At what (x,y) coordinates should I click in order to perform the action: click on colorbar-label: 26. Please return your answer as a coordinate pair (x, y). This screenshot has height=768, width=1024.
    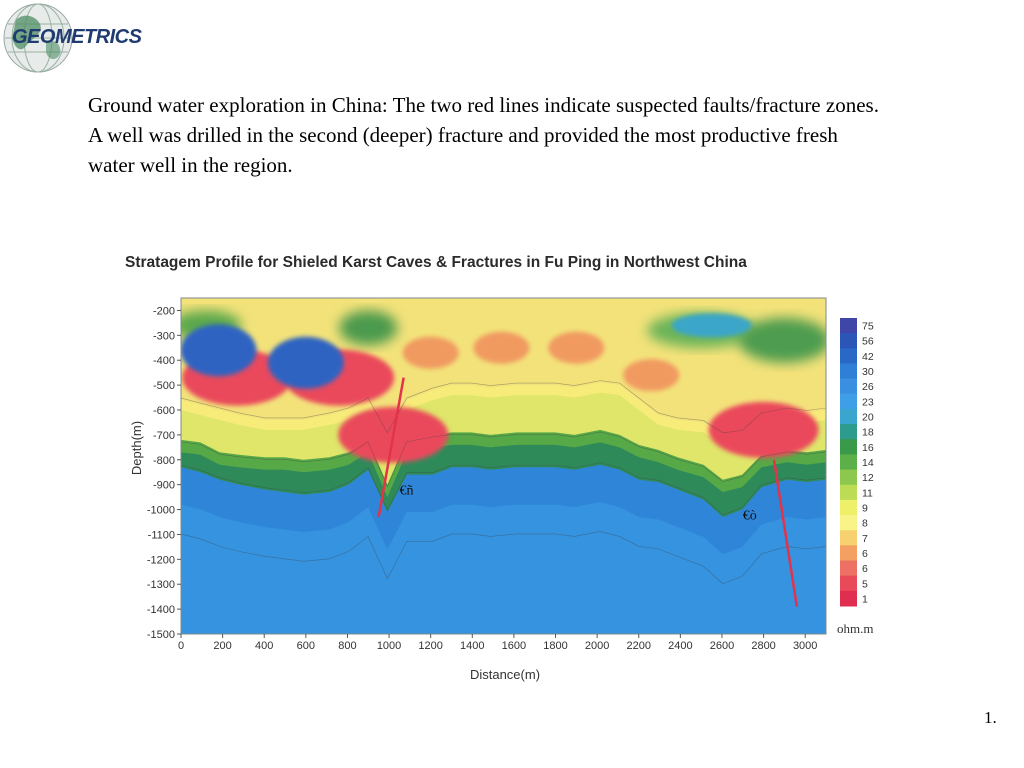
    Looking at the image, I should click on (868, 387).